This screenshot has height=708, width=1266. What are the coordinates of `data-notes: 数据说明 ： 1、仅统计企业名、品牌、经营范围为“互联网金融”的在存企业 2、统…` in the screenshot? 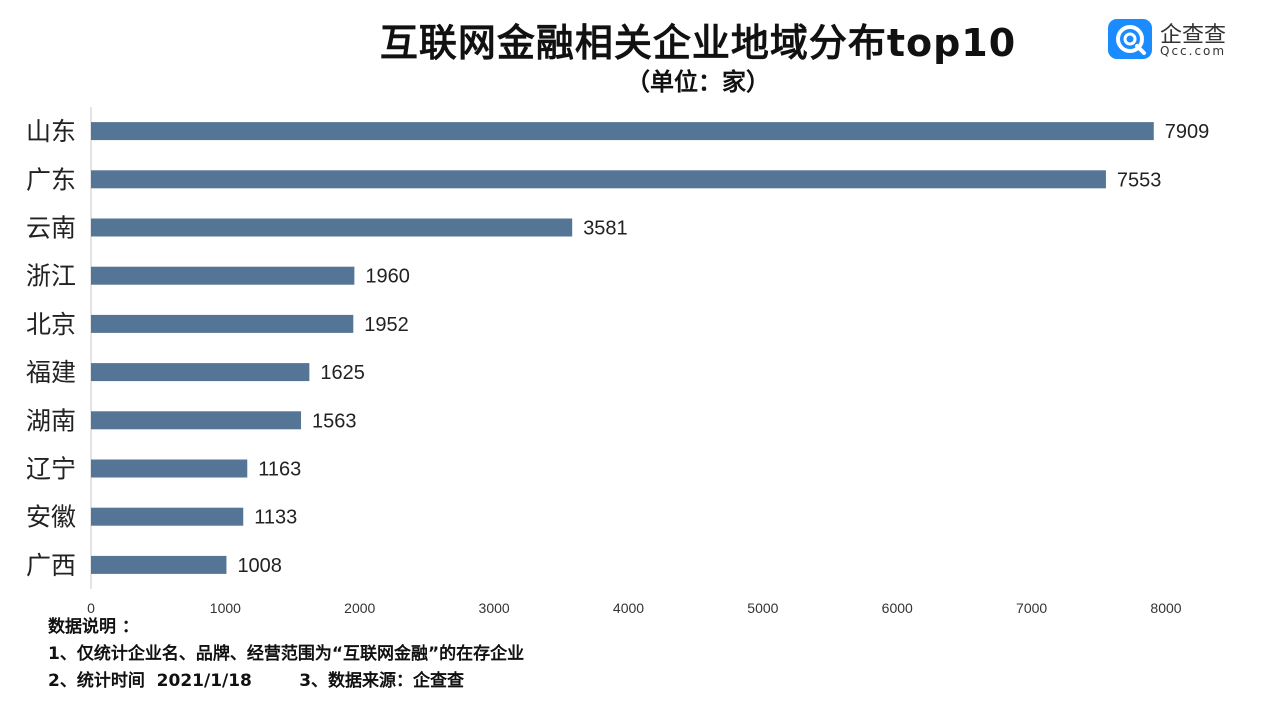 It's located at (286, 654).